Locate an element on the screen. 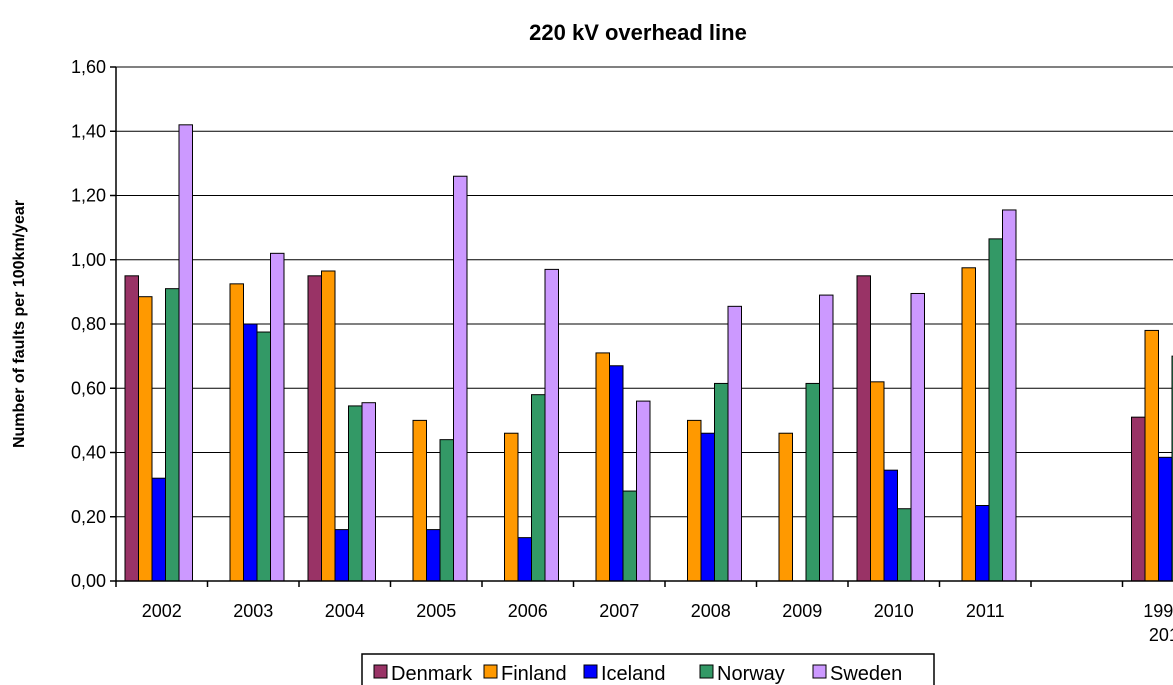  x-tick-label: 2006 is located at coordinates (528, 611).